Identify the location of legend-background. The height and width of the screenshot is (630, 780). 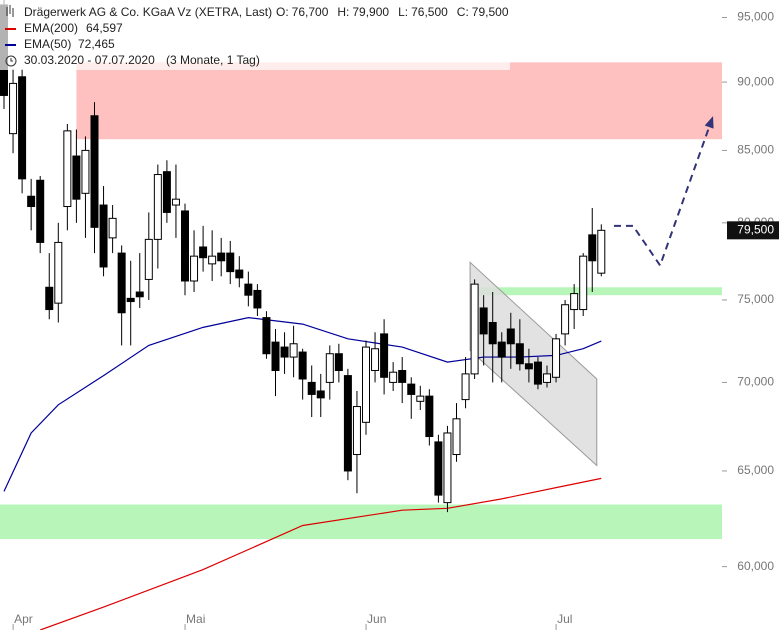
(255, 35).